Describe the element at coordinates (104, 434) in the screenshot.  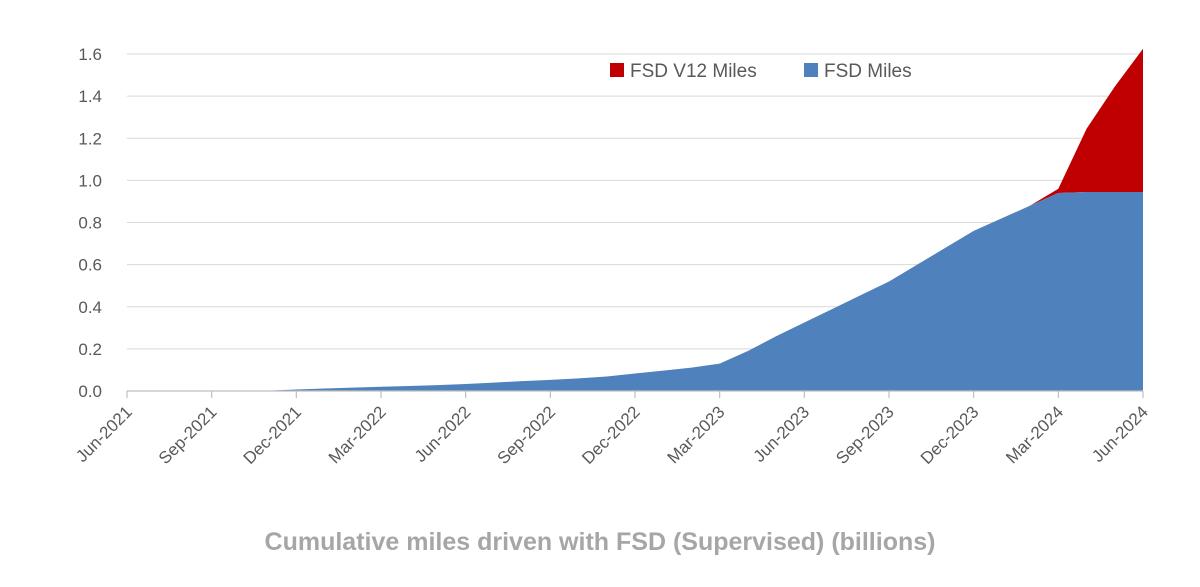
I see `x-tick-label: Jun-2021` at that location.